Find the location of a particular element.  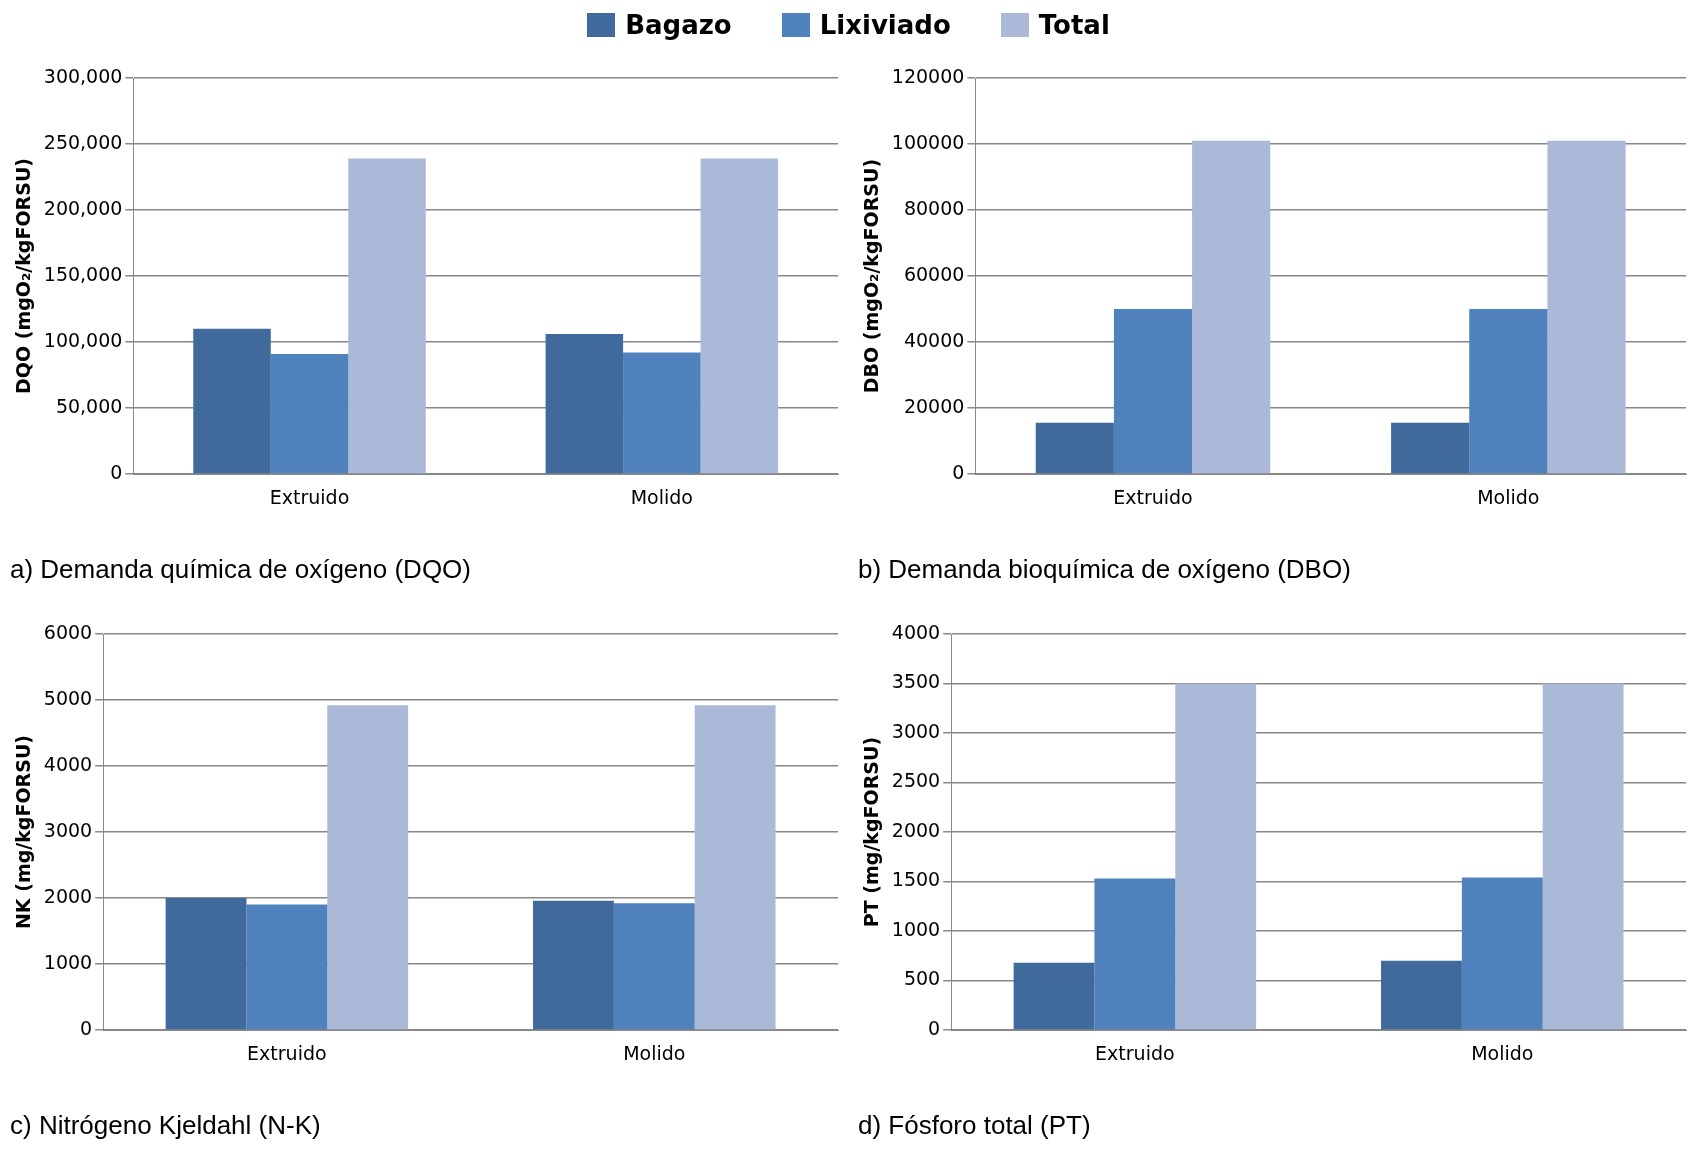

y-axis-title: PT (mg/kgFORSU) is located at coordinates (871, 832).